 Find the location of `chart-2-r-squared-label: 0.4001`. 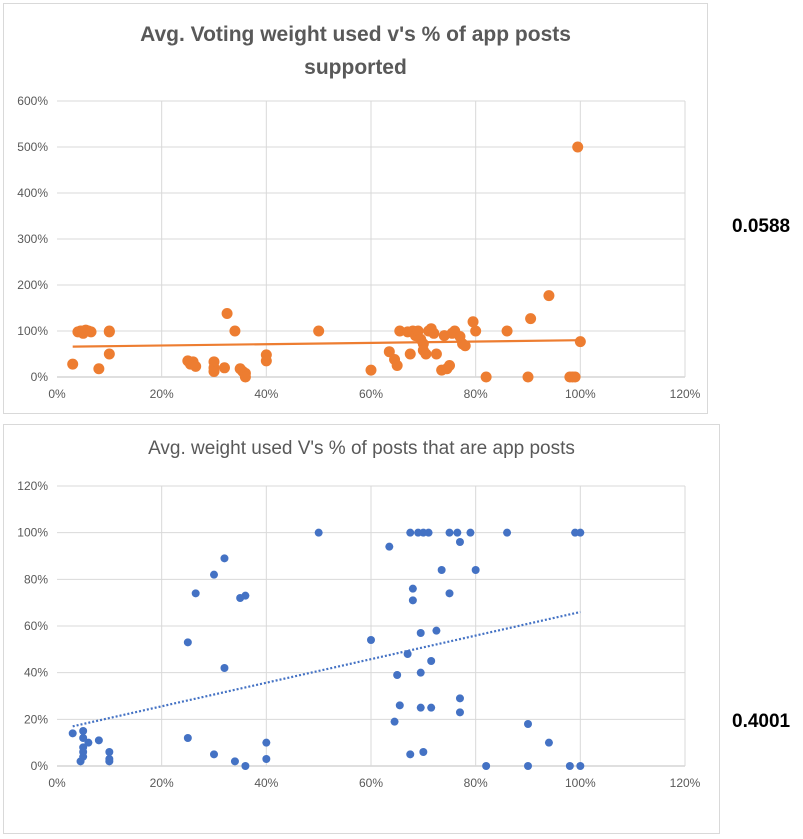

chart-2-r-squared-label: 0.4001 is located at coordinates (761, 721).